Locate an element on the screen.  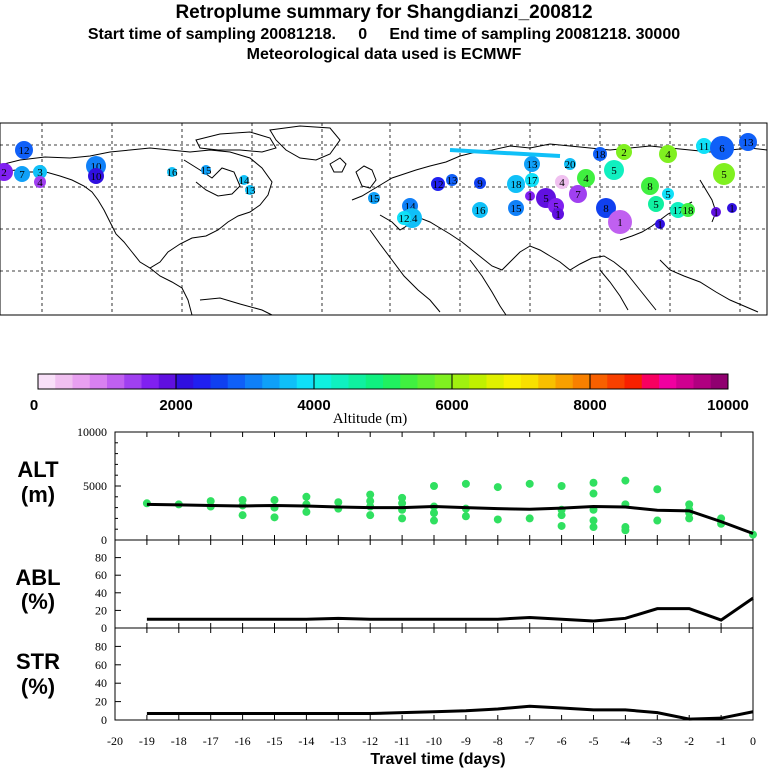
trajectory-cluster-label: 7 is located at coordinates (578, 195).